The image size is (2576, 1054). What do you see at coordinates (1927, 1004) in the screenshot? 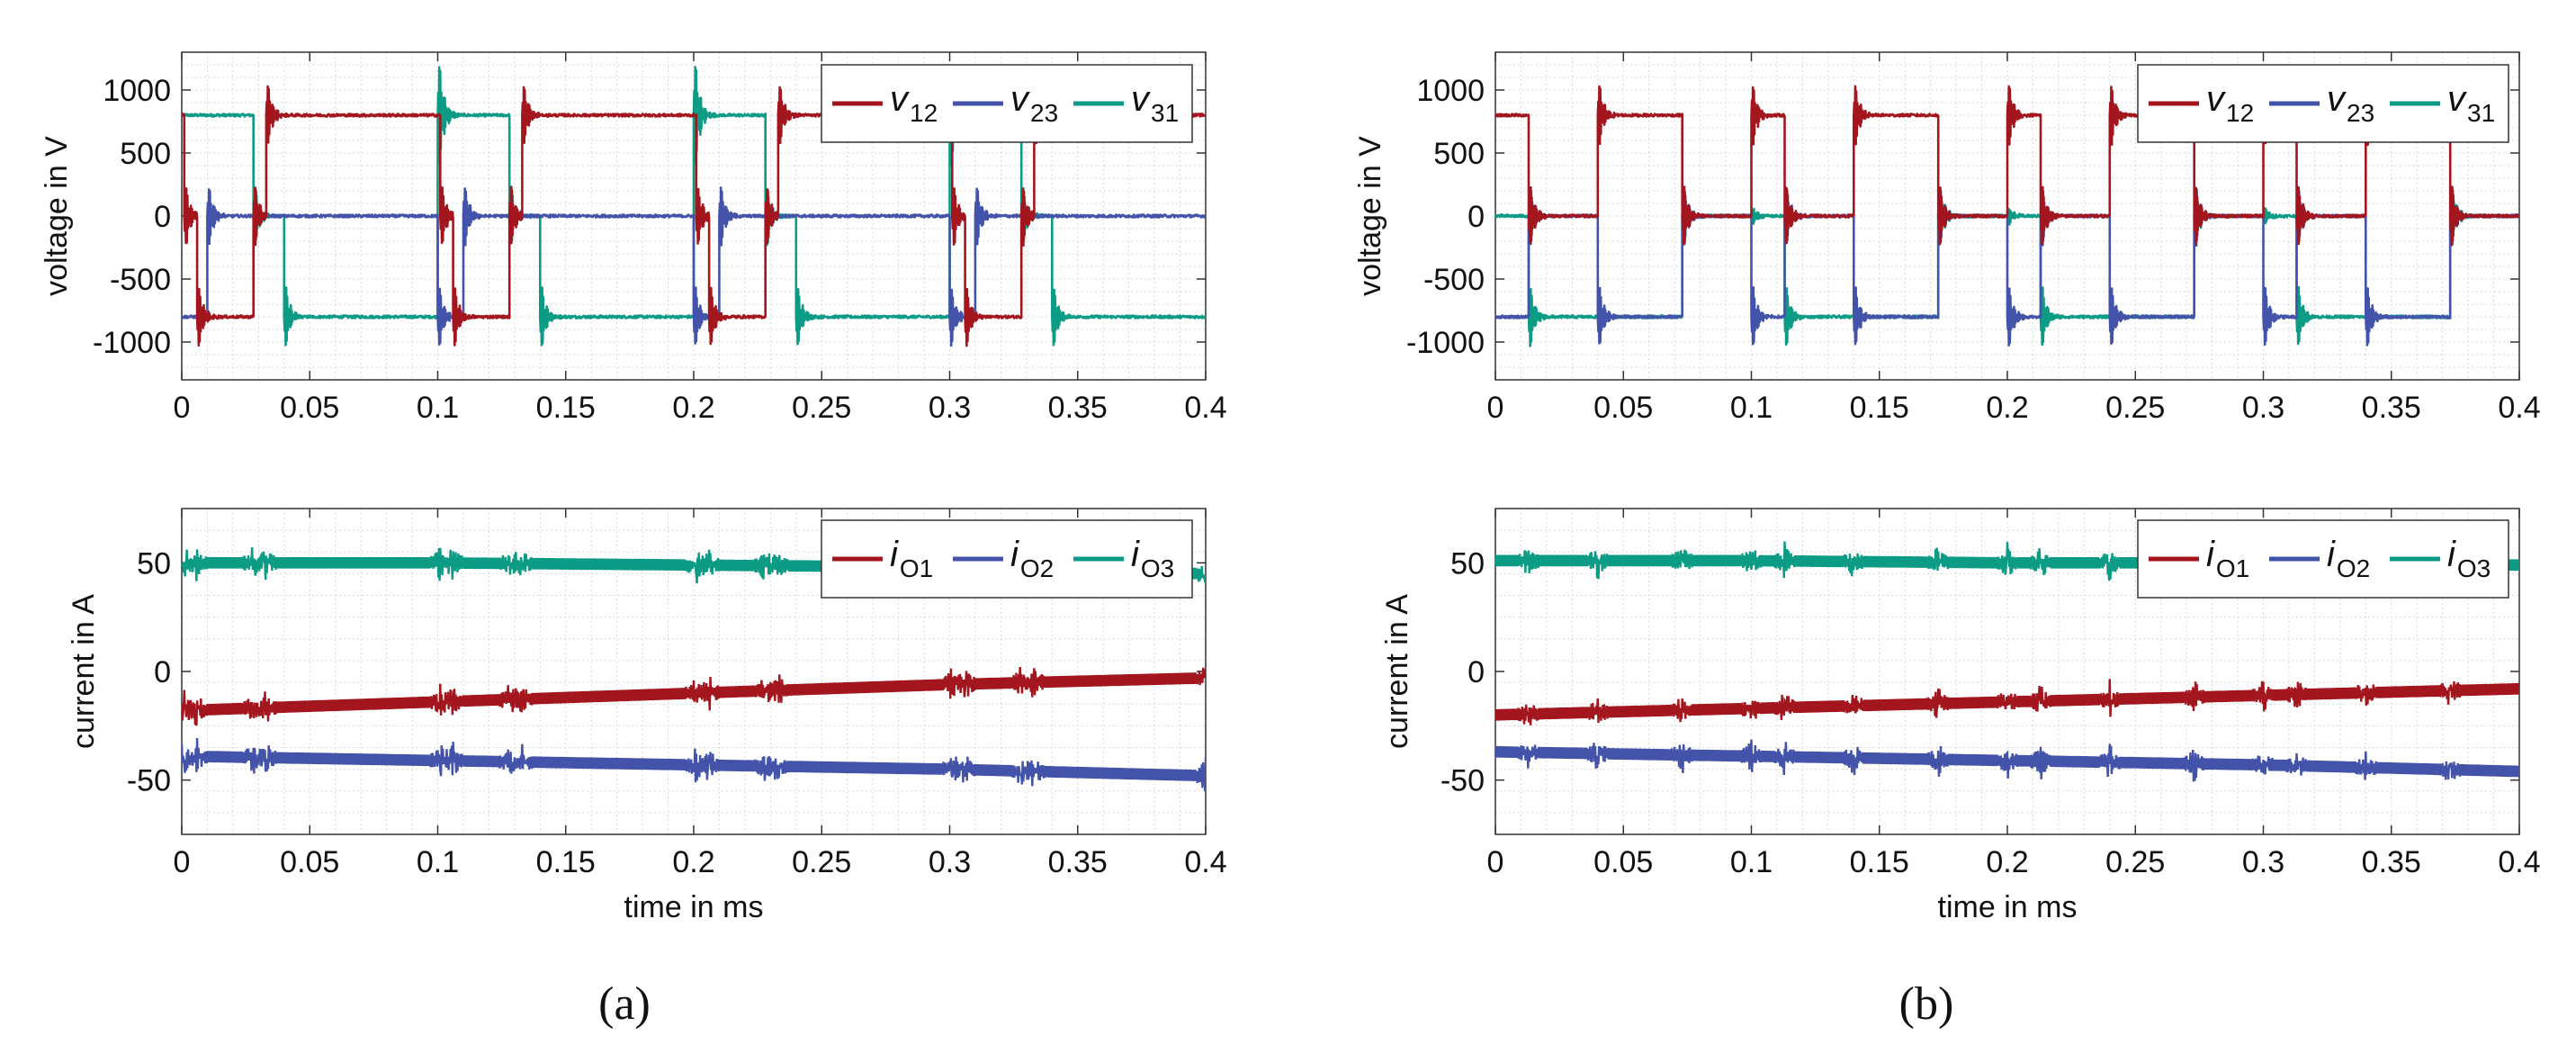
I see `panel-caption: (b)` at bounding box center [1927, 1004].